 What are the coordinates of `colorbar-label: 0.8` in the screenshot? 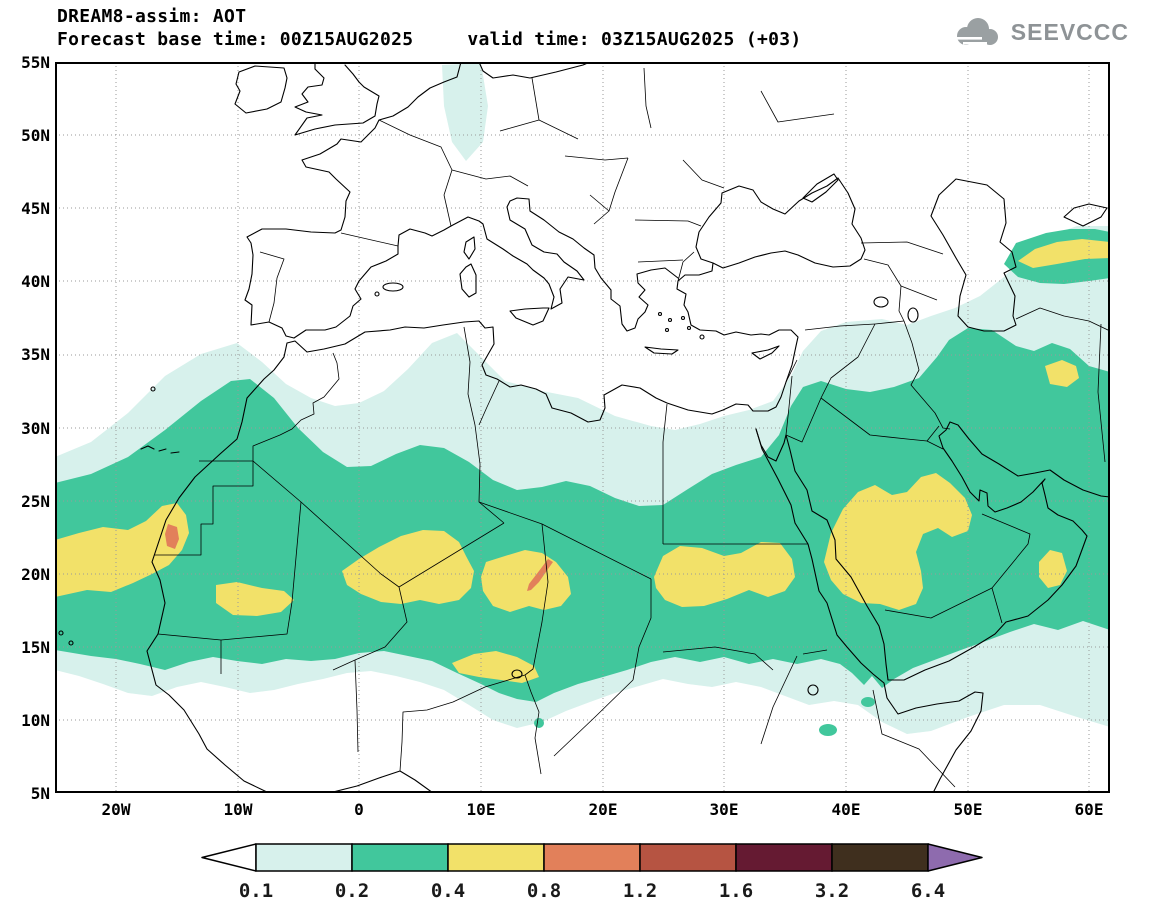 It's located at (544, 891).